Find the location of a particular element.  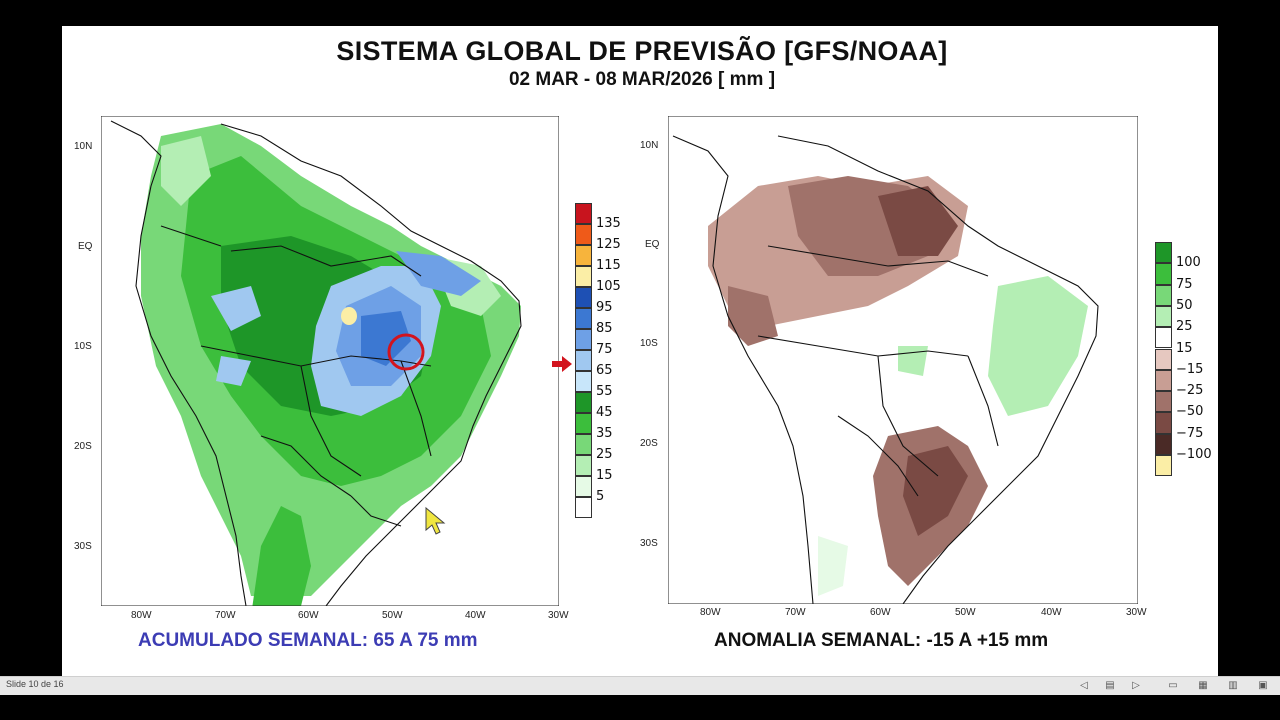

next-icon: ▷ is located at coordinates (1136, 685).